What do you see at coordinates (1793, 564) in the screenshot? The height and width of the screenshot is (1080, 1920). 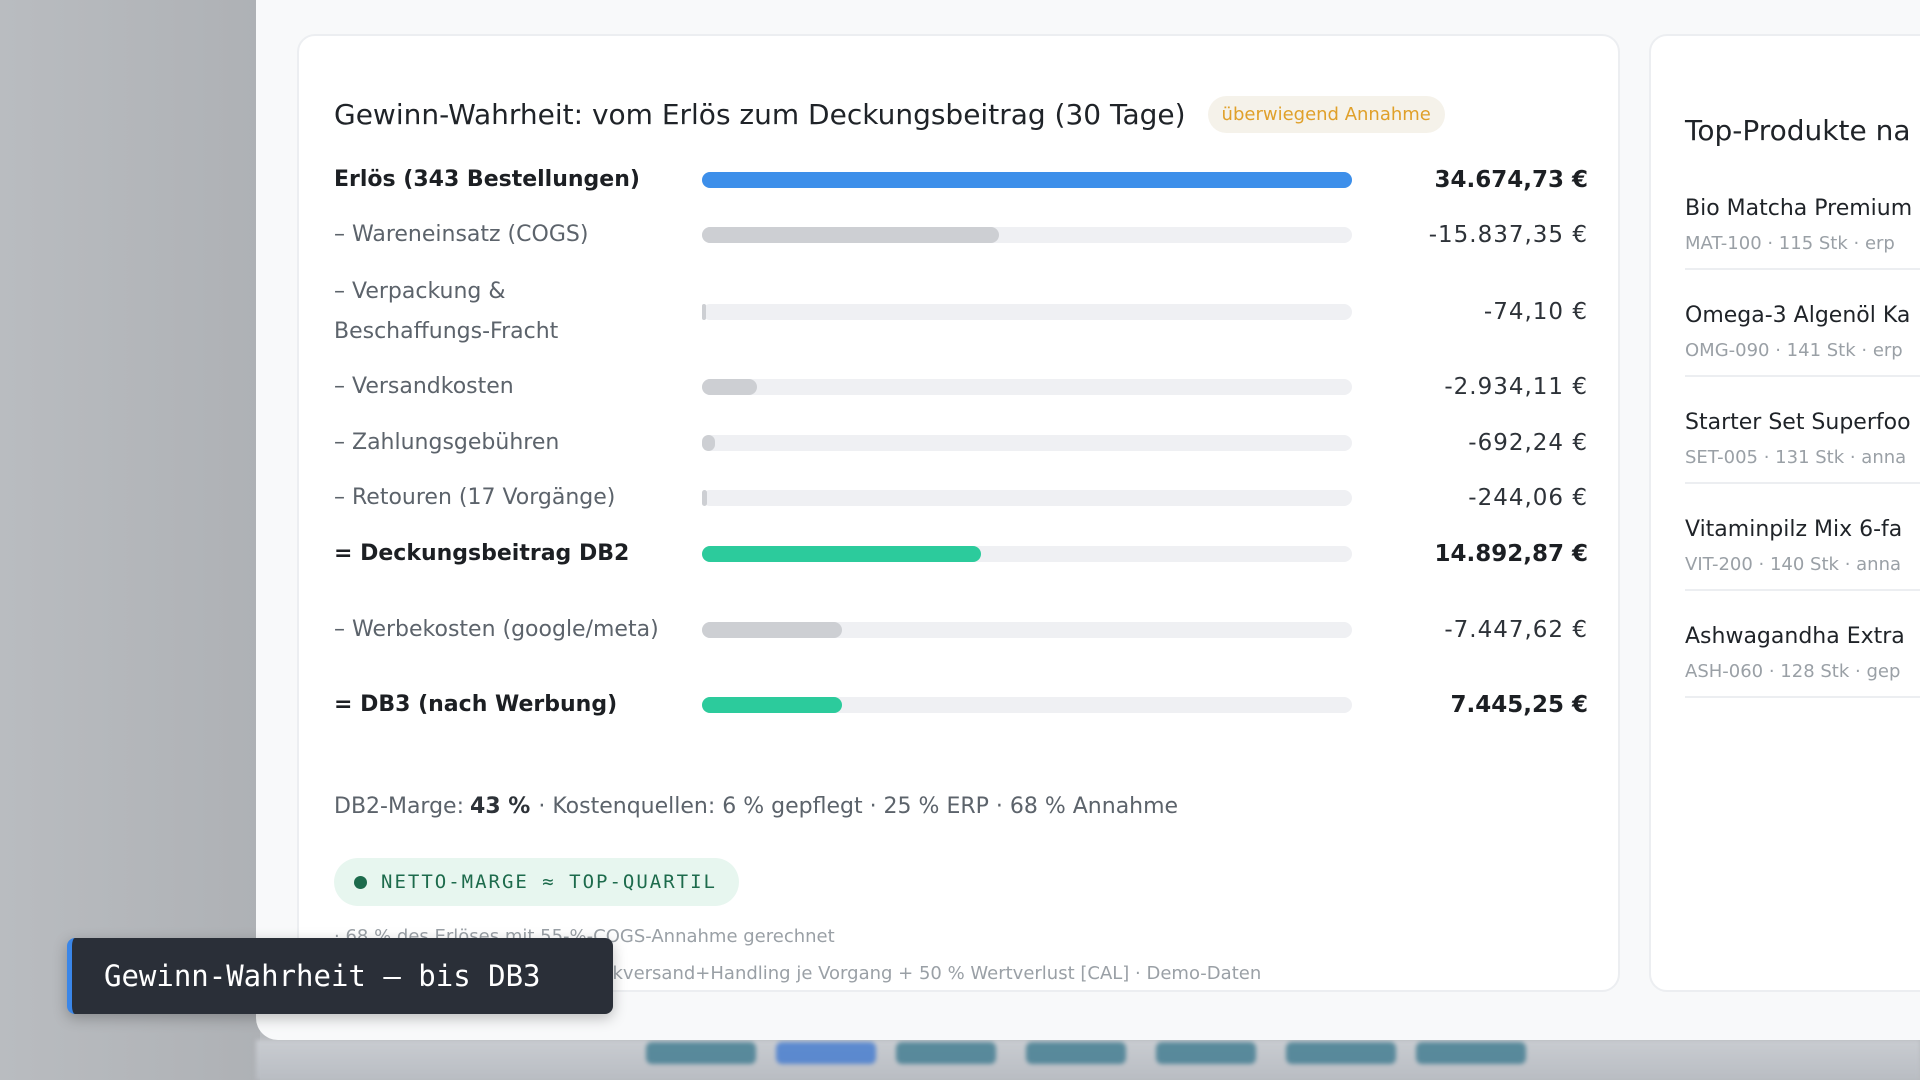 I see `product-meta: VIT-200 · 140 Stk · anna` at bounding box center [1793, 564].